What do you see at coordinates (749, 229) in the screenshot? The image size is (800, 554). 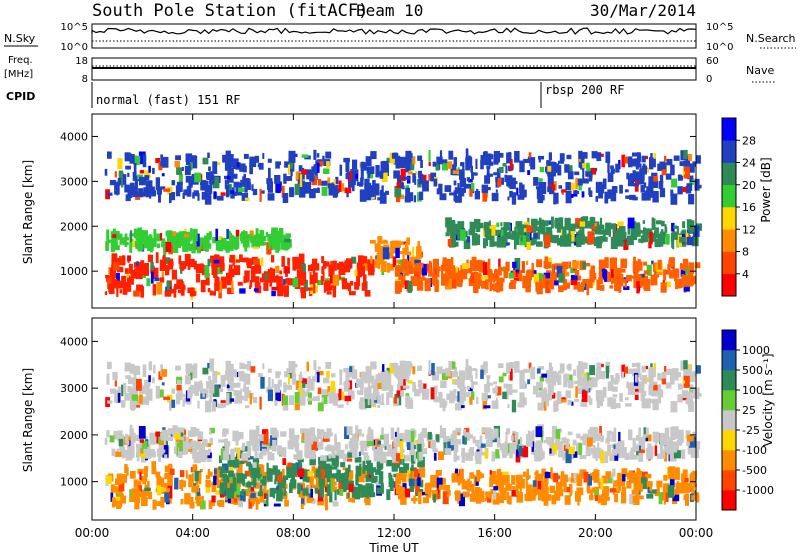 I see `colorbar-tick-label: 12` at bounding box center [749, 229].